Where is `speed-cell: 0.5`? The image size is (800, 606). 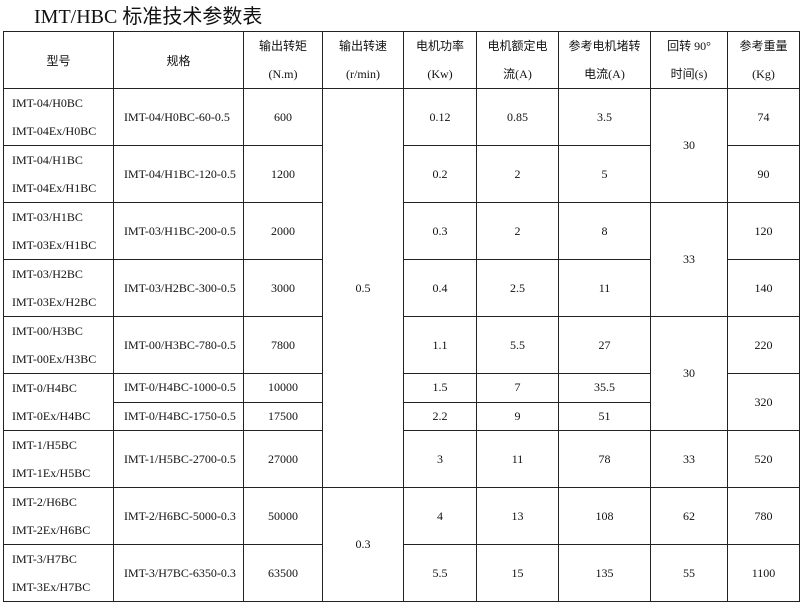
speed-cell: 0.5 is located at coordinates (363, 288).